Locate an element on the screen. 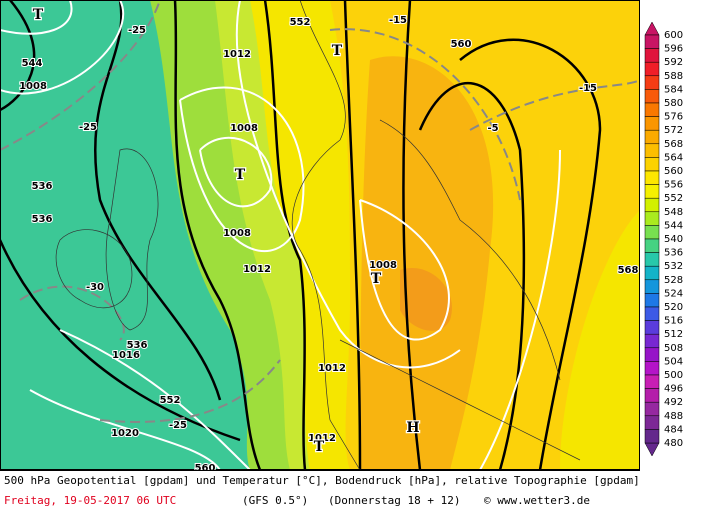  colorbar-label: 504 is located at coordinates (673, 361).